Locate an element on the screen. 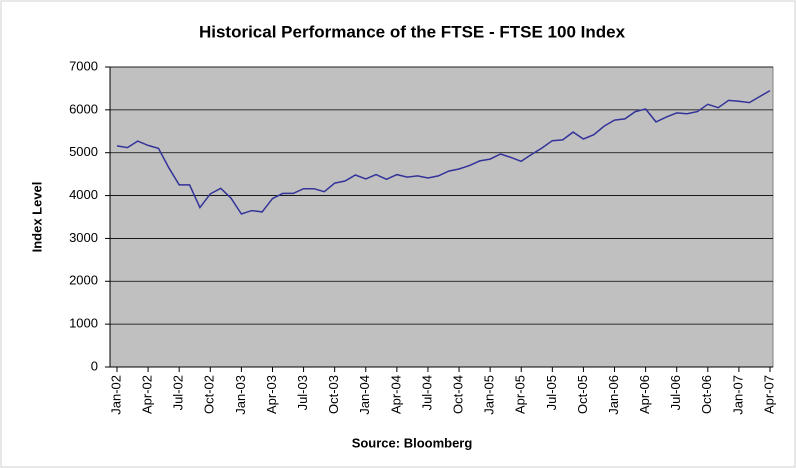  x-tick-label: Apr-03 is located at coordinates (271, 394).